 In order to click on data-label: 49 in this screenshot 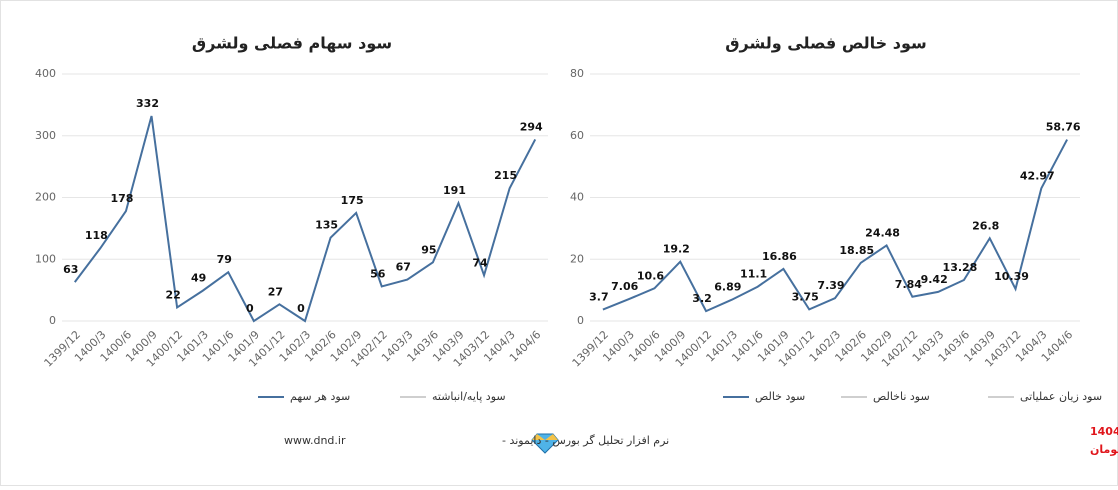, I will do `click(198, 278)`.